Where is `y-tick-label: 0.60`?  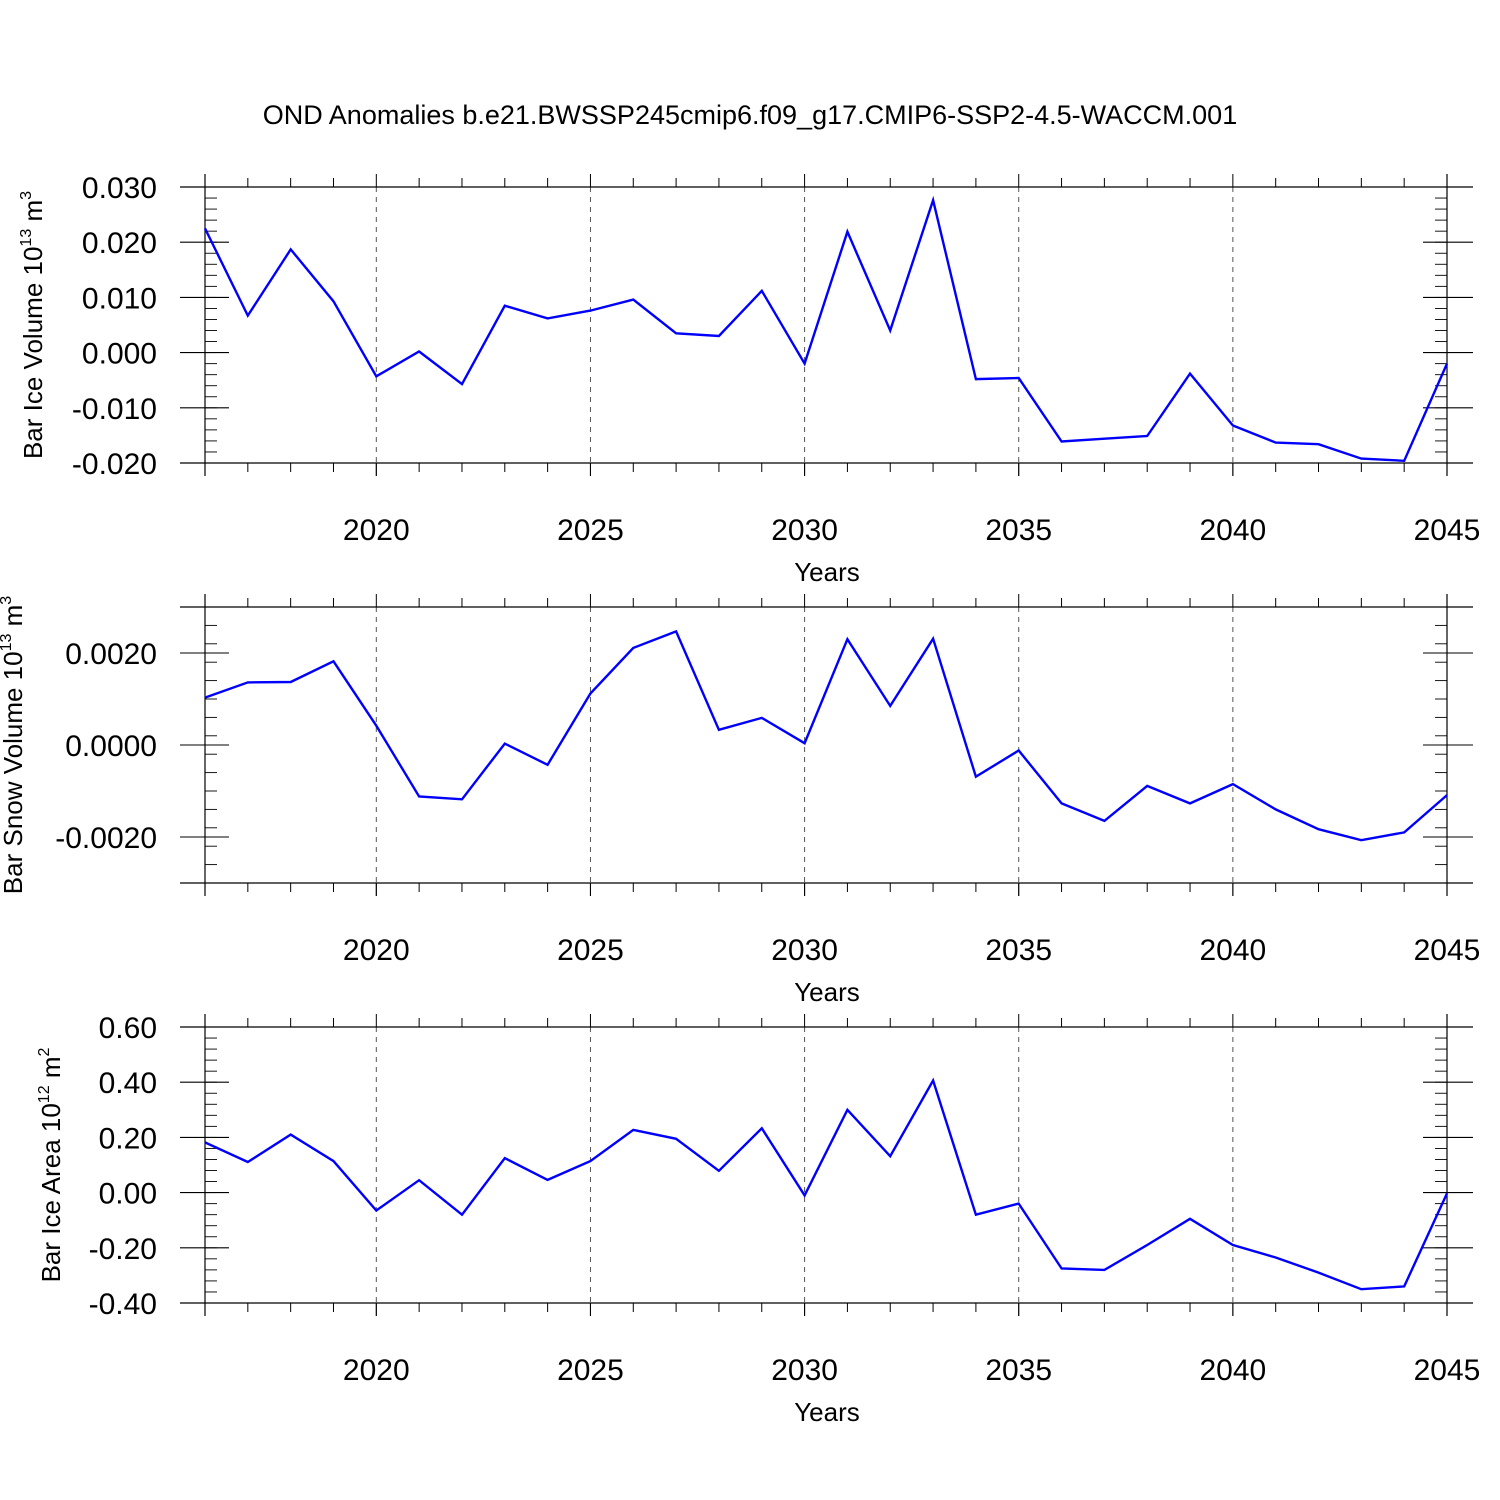
y-tick-label: 0.60 is located at coordinates (128, 1028).